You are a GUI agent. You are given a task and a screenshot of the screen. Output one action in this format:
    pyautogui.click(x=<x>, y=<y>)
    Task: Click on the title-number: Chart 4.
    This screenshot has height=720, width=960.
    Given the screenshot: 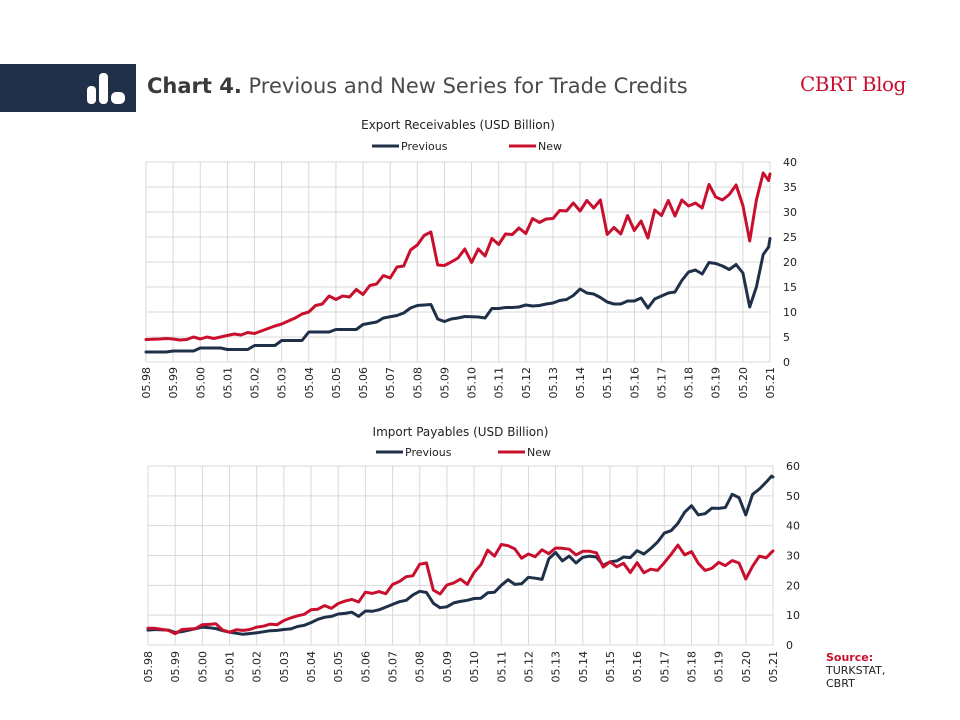 What is the action you would take?
    pyautogui.click(x=194, y=86)
    